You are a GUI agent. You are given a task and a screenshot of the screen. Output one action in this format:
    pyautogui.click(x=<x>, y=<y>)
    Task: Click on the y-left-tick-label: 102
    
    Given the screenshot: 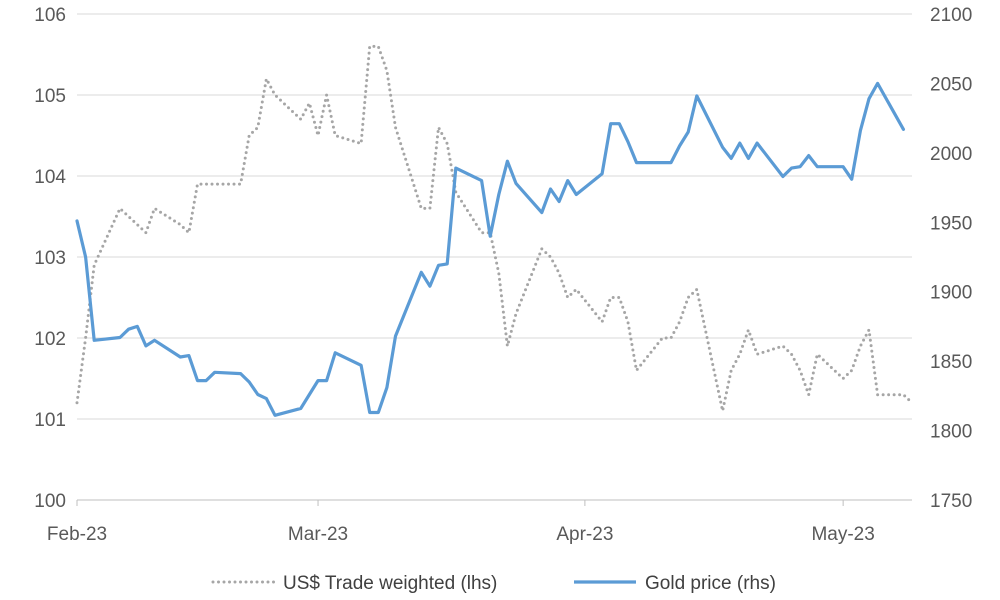 What is the action you would take?
    pyautogui.click(x=50, y=339)
    